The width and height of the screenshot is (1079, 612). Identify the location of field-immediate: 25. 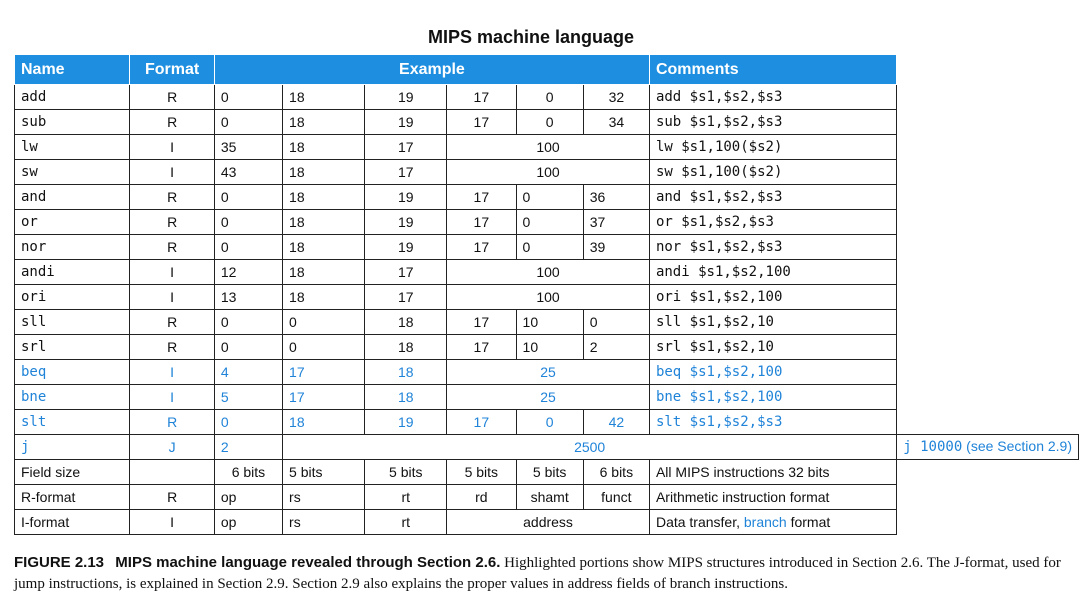
(548, 397).